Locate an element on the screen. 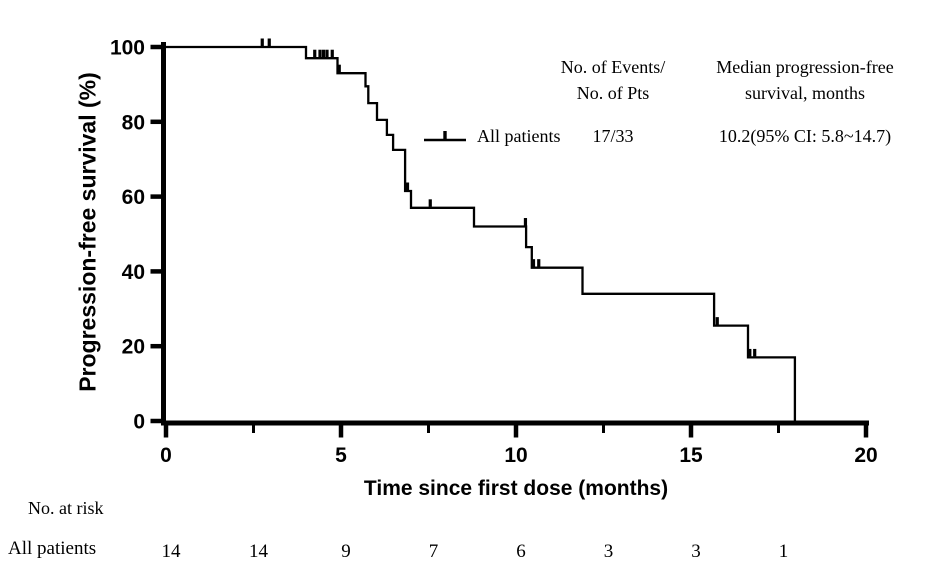 This screenshot has height=586, width=931. legend-header-events-line1: No. of Events/ is located at coordinates (613, 67).